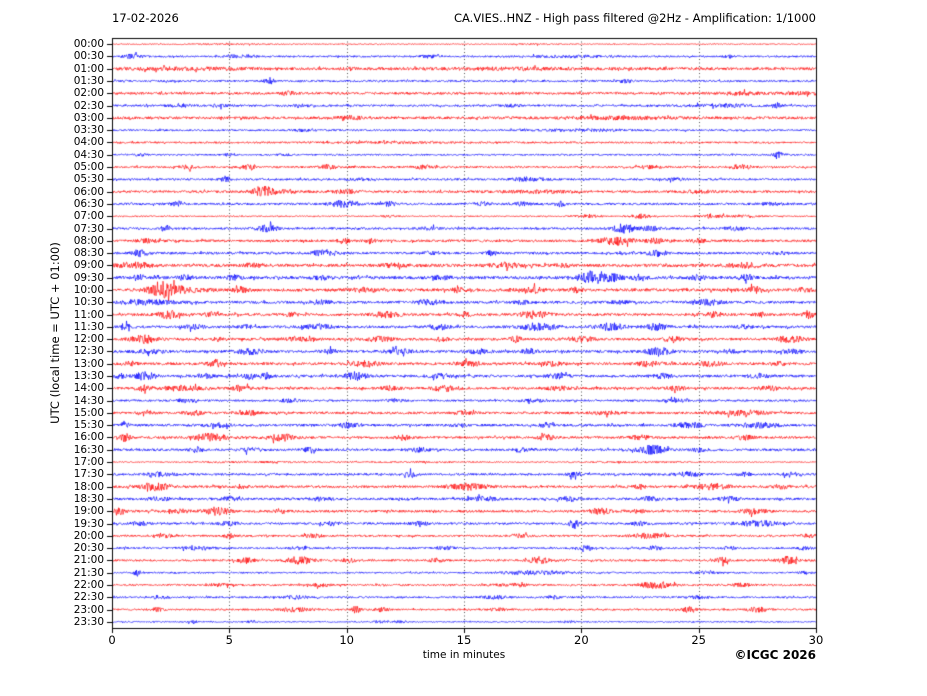 The height and width of the screenshot is (696, 927). What do you see at coordinates (88, 425) in the screenshot?
I see `y-tick-label: 15:30` at bounding box center [88, 425].